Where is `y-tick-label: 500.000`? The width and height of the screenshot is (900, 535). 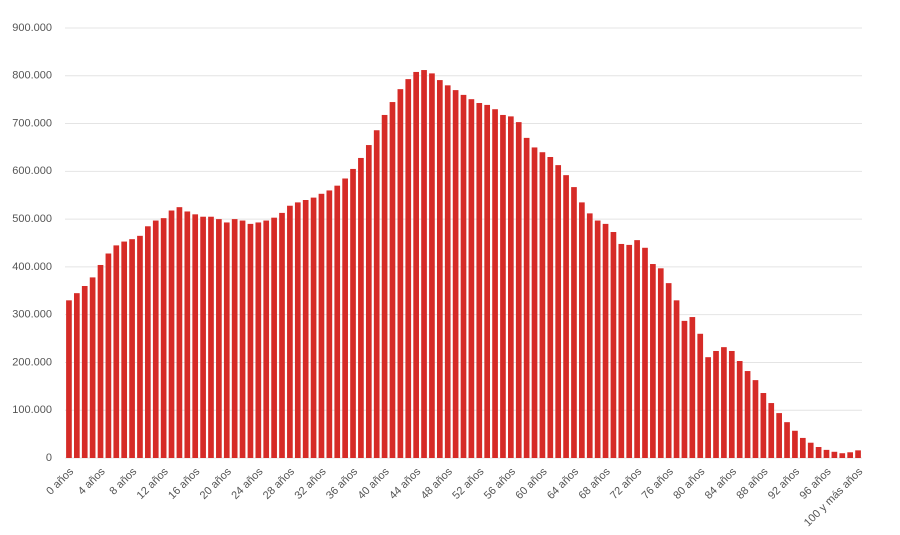
y-tick-label: 500.000 is located at coordinates (32, 219).